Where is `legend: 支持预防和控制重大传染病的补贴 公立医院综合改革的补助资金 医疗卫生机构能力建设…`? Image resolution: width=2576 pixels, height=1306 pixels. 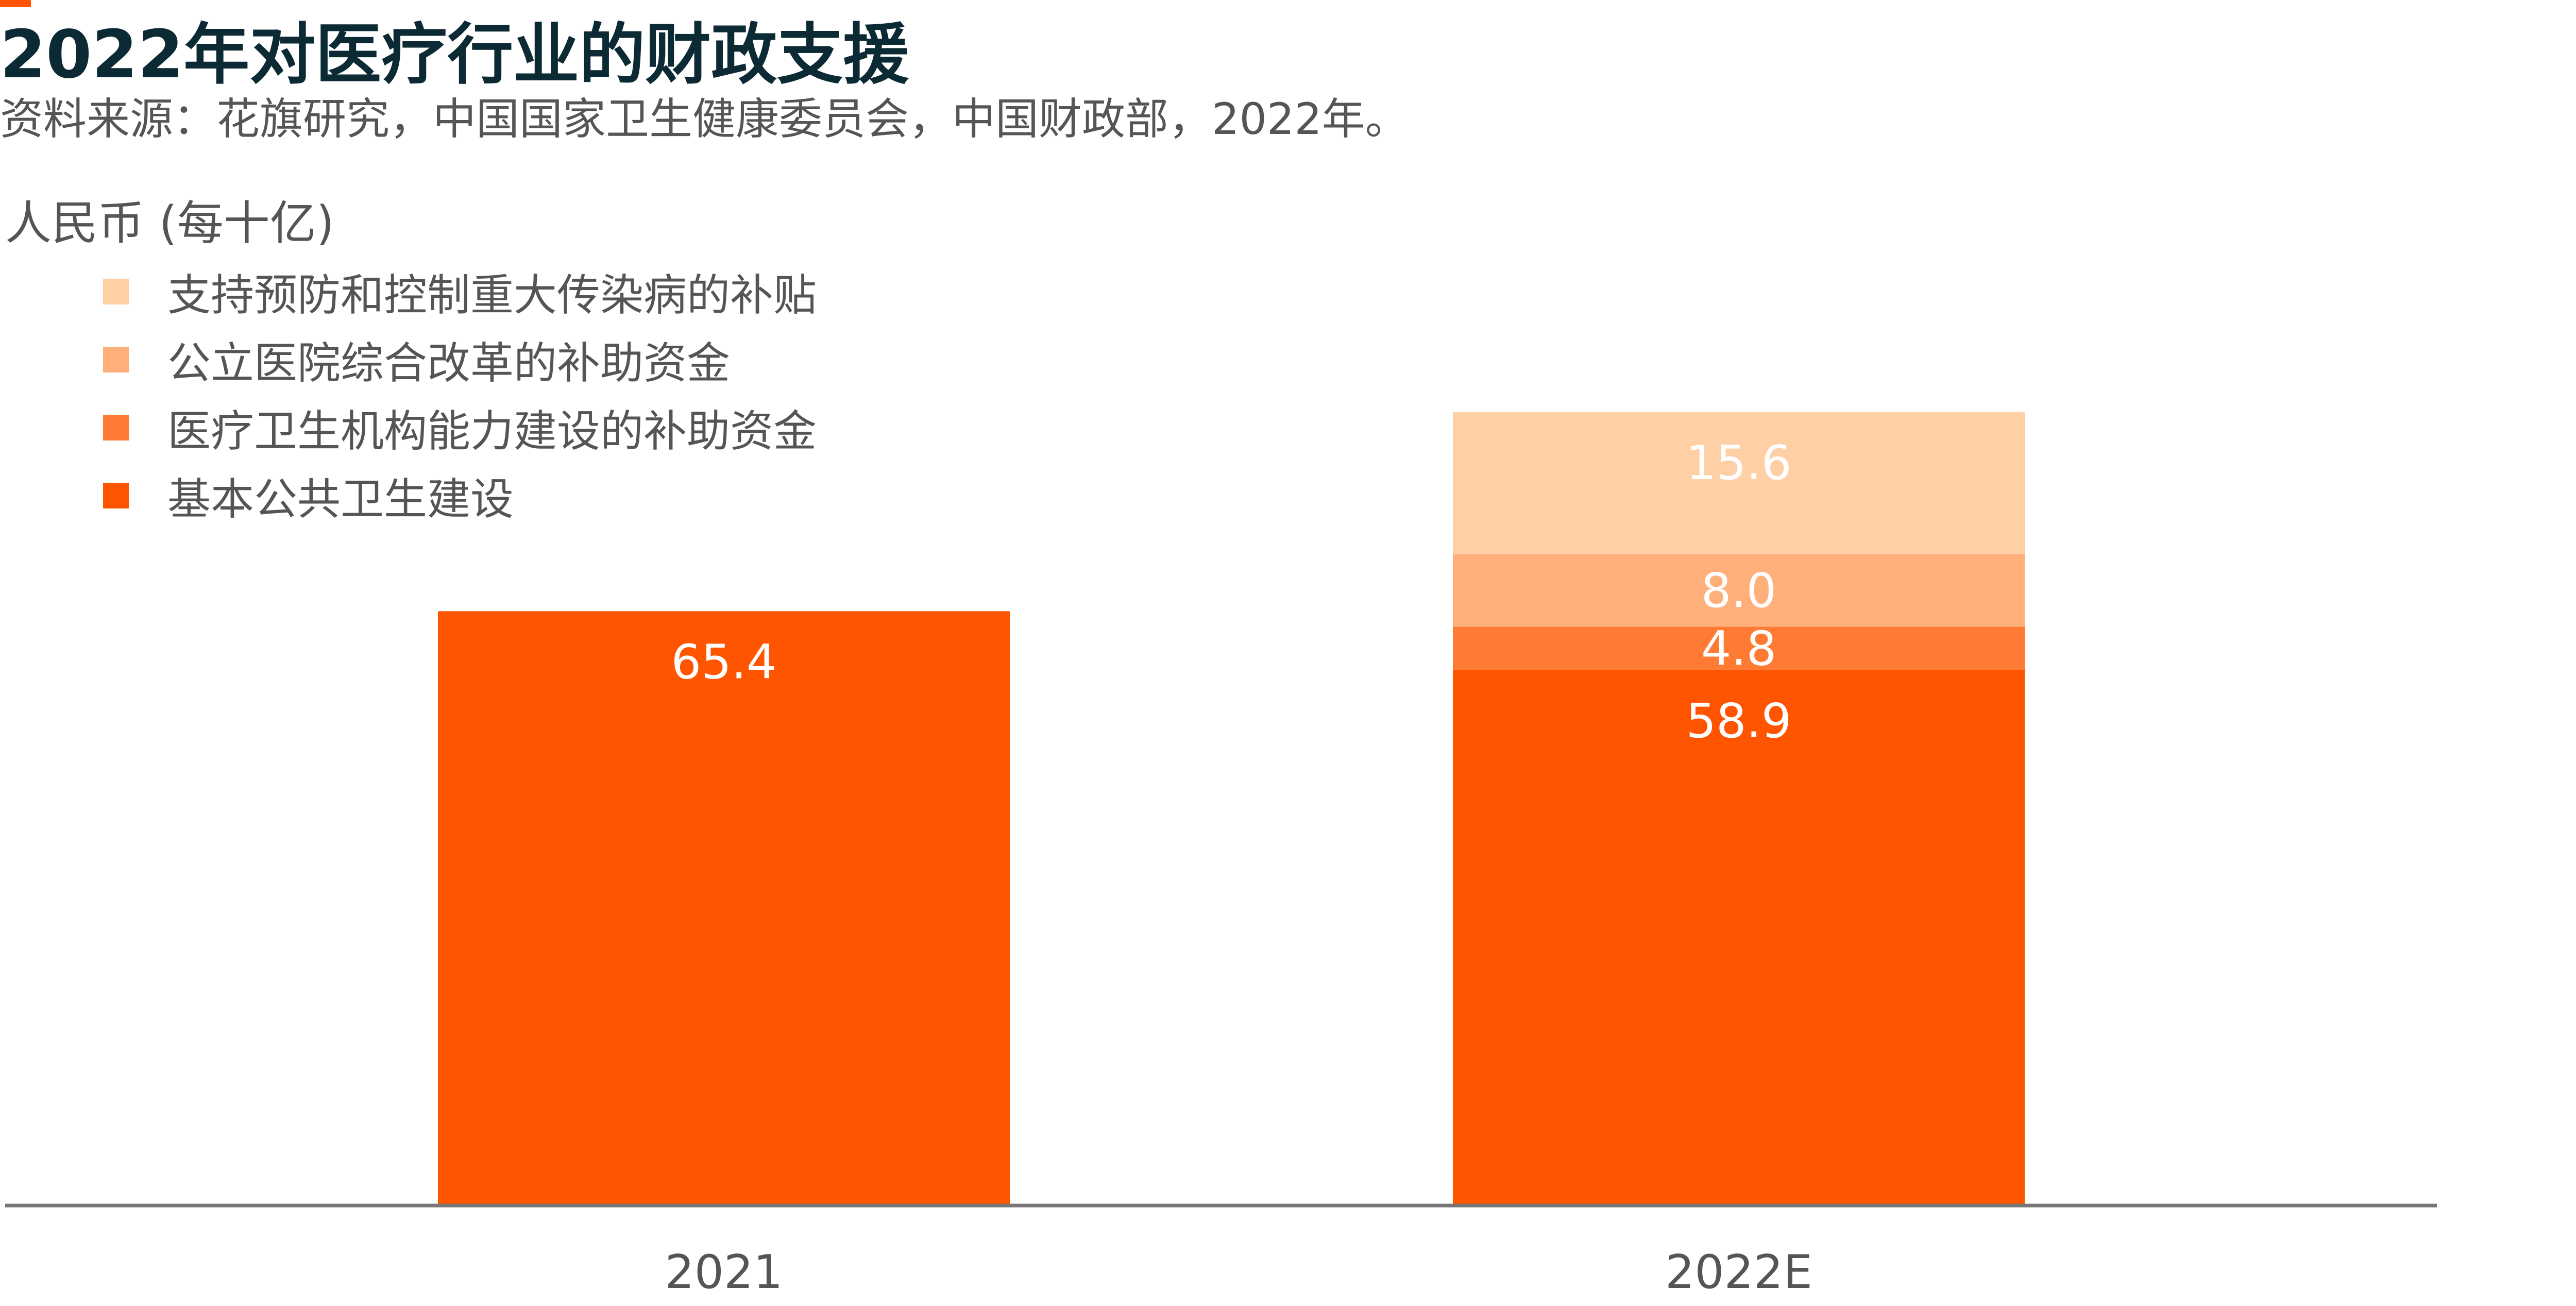
legend: 支持预防和控制重大传染病的补贴 公立医院综合改革的补助资金 医疗卫生机构能力建设… is located at coordinates (460, 394).